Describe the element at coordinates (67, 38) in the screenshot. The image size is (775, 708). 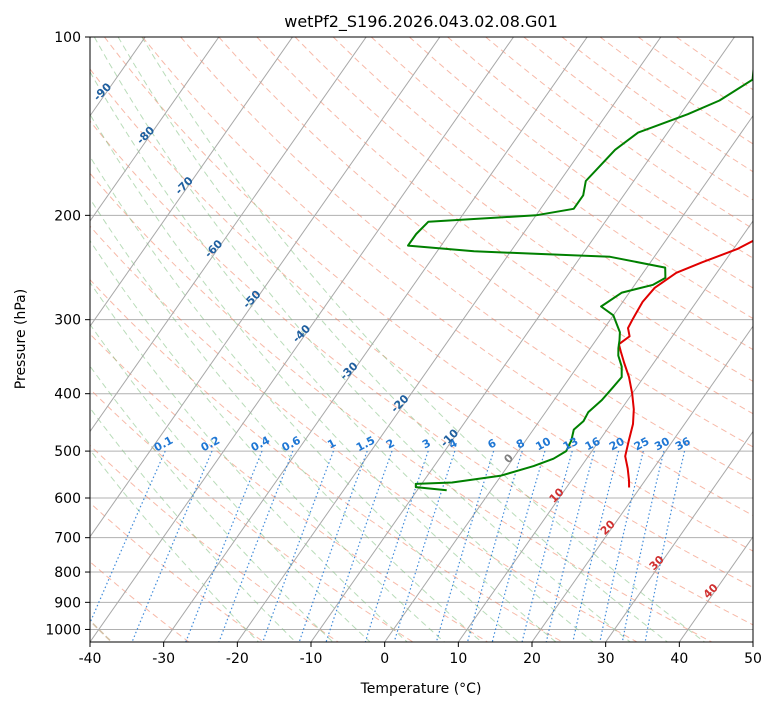
I see `y-tick-label: 100` at that location.